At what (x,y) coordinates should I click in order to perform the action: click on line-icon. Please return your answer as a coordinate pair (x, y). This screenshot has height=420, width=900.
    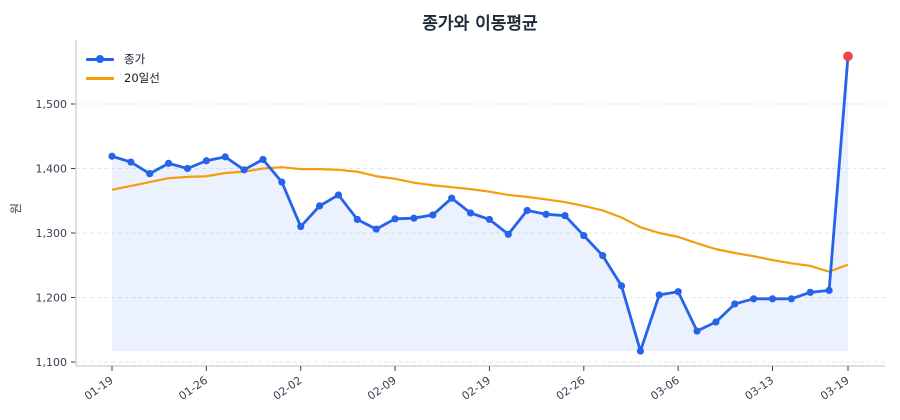
    Looking at the image, I should click on (100, 78).